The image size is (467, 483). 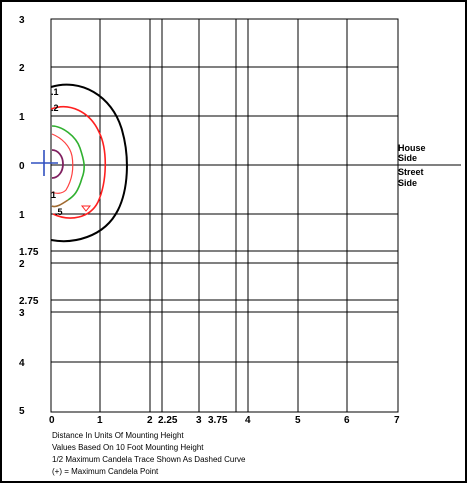 What do you see at coordinates (199, 420) in the screenshot?
I see `x-label: 3` at bounding box center [199, 420].